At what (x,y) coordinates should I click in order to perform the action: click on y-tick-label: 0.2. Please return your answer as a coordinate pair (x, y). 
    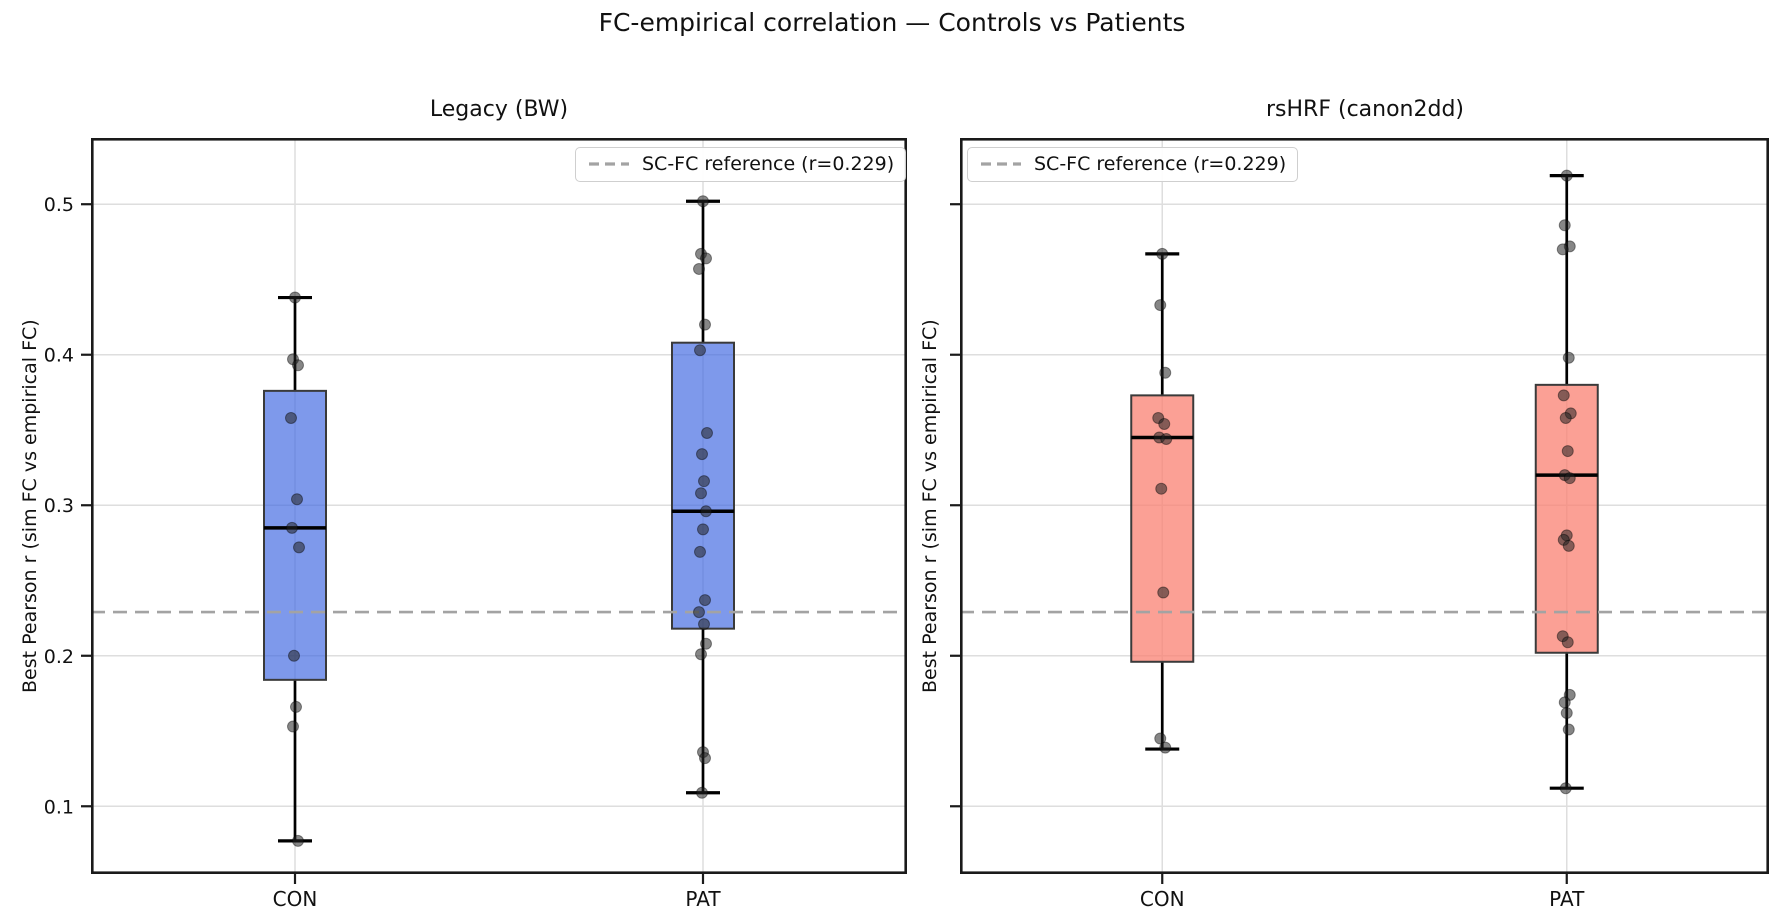
    Looking at the image, I should click on (59, 657).